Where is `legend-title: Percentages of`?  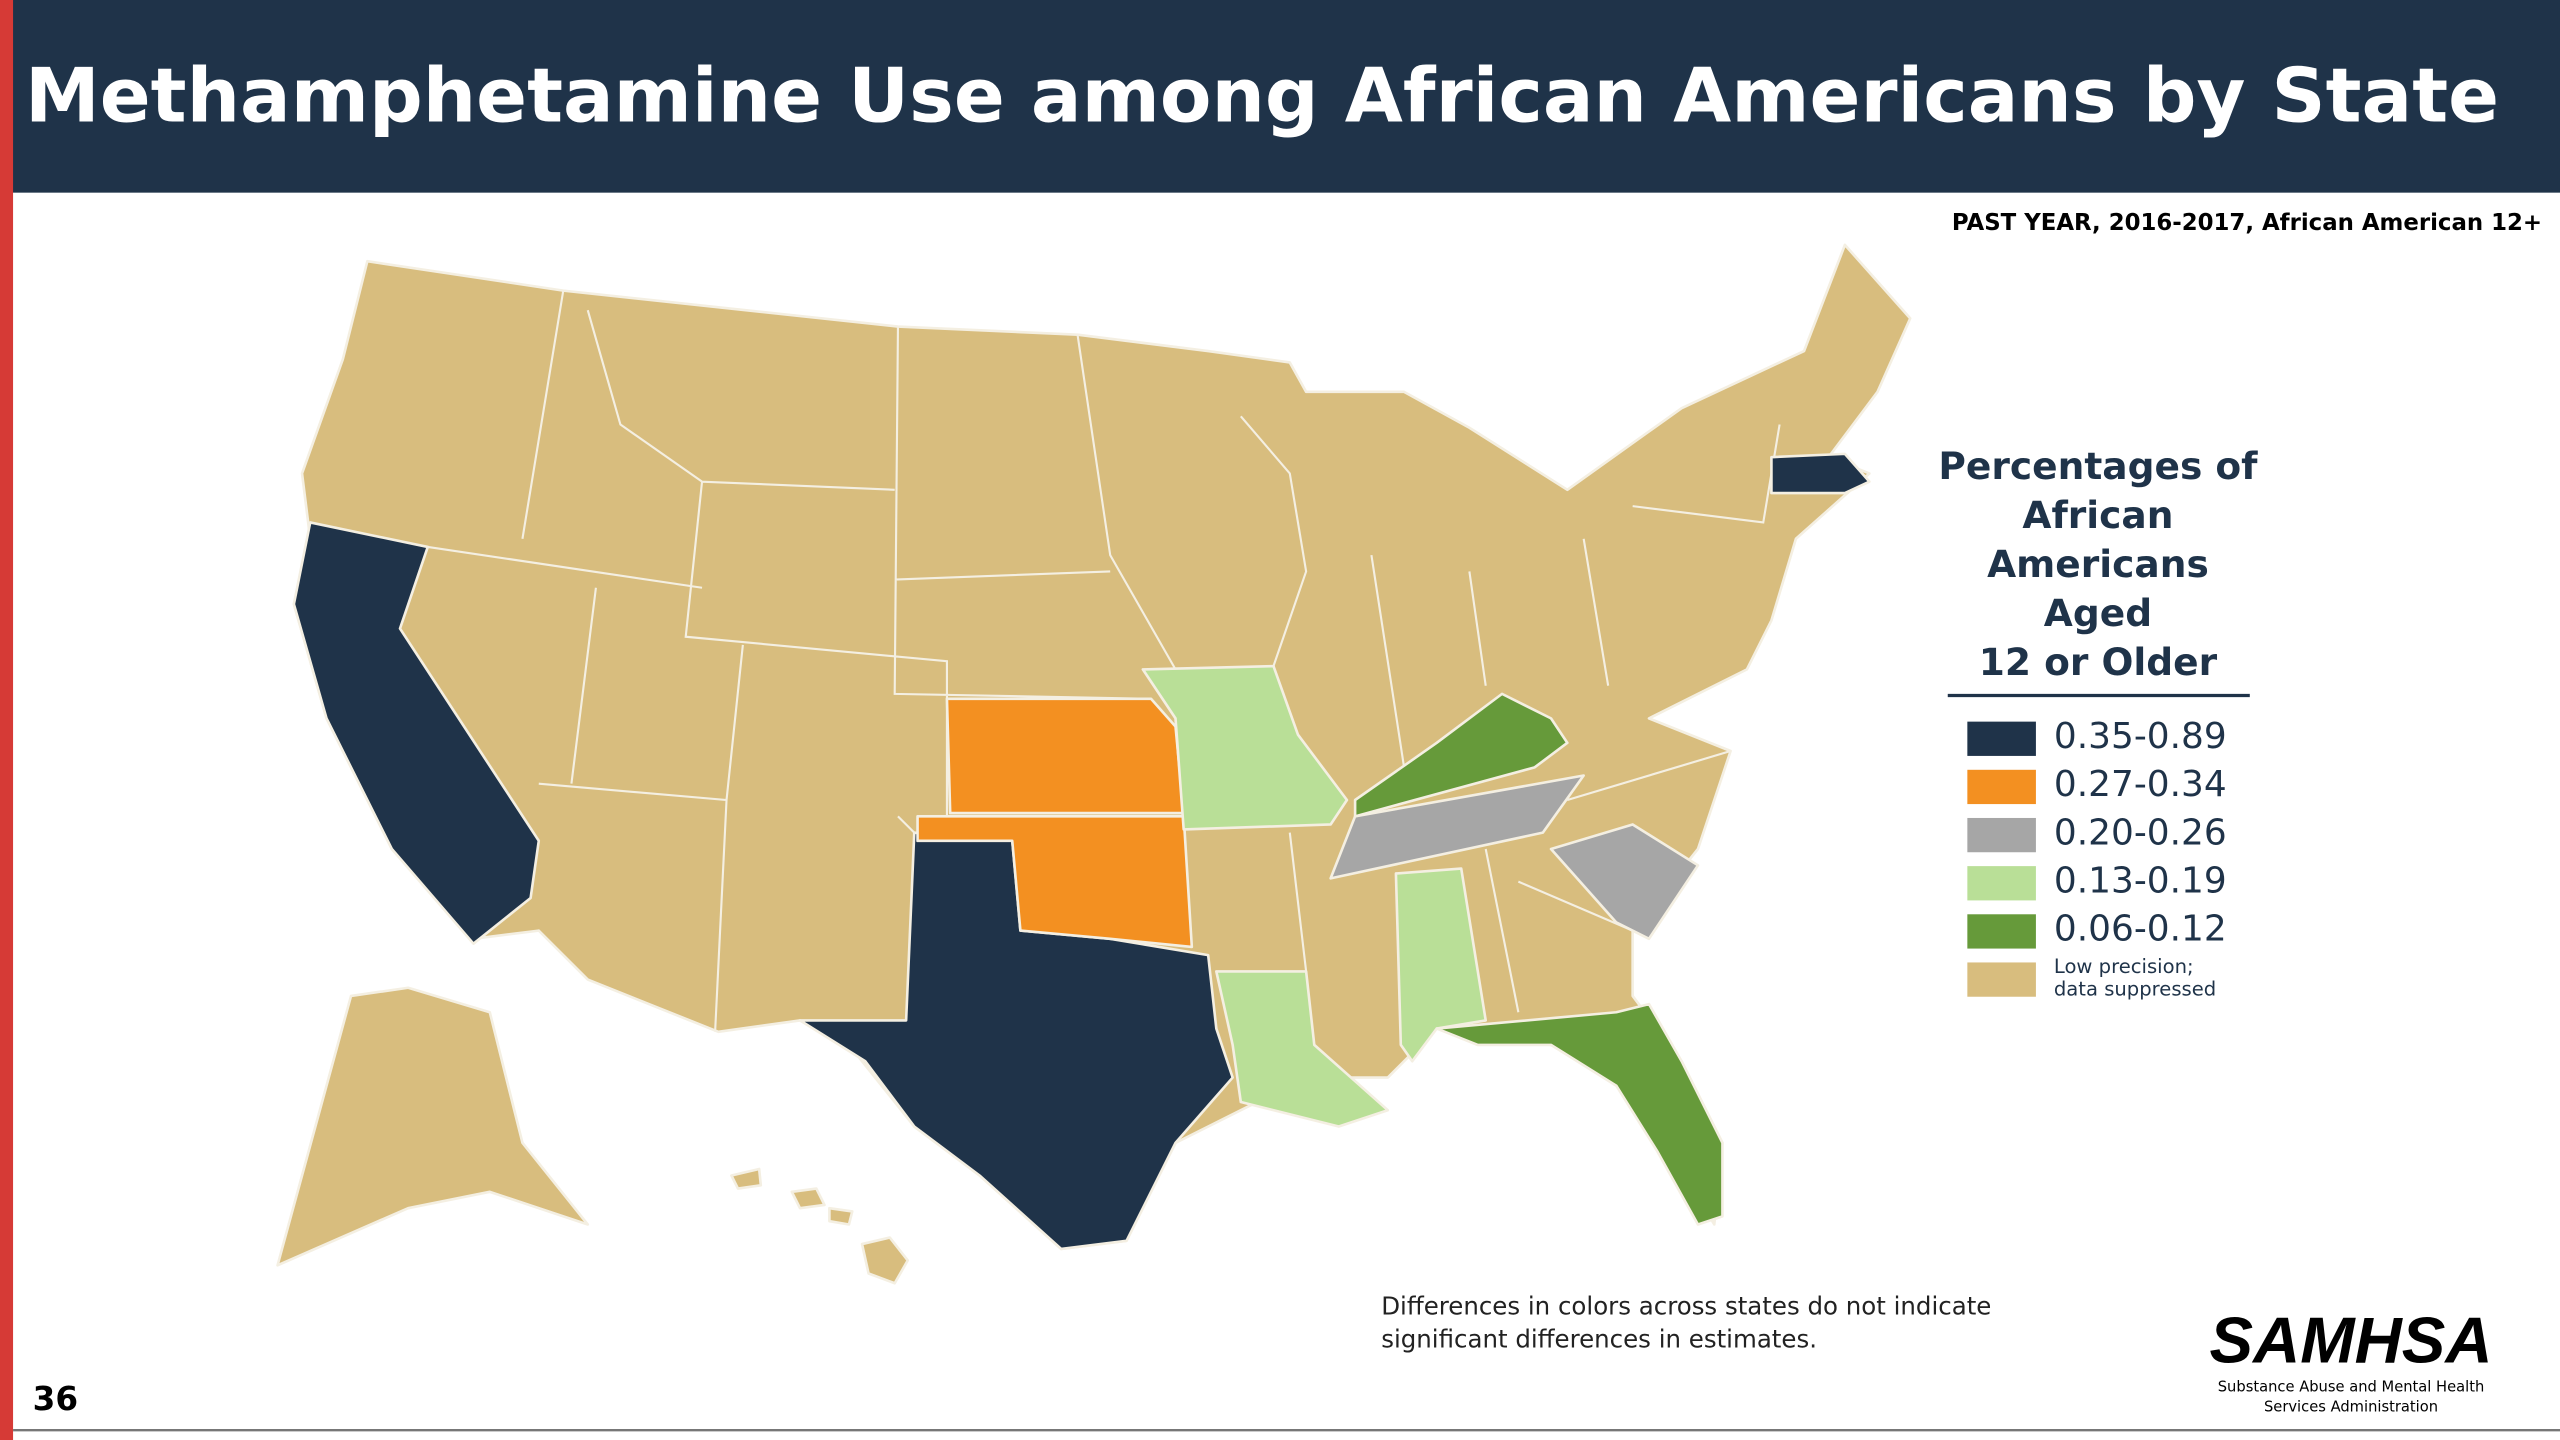 legend-title: Percentages of is located at coordinates (2098, 466).